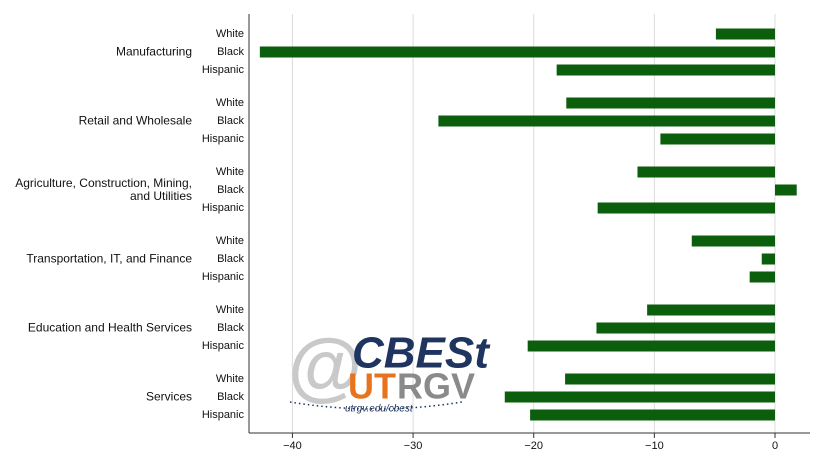  Describe the element at coordinates (379, 409) in the screenshot. I see `logo-url: utrgv.edu/cbest` at that location.